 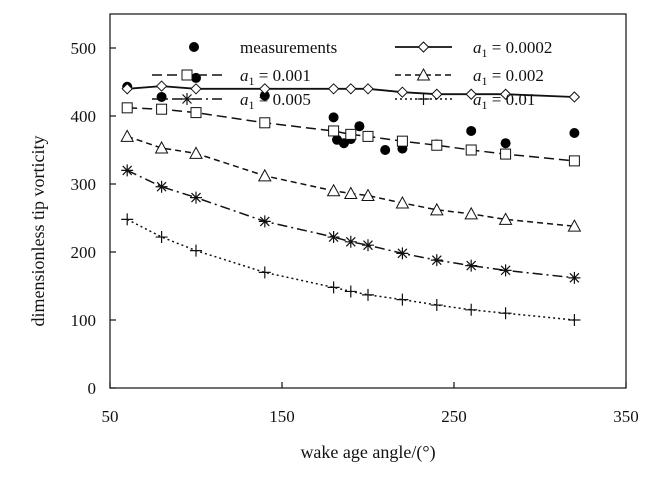 What do you see at coordinates (93, 218) in the screenshot?
I see `y-axis: 0 100 200 300 400 500` at bounding box center [93, 218].